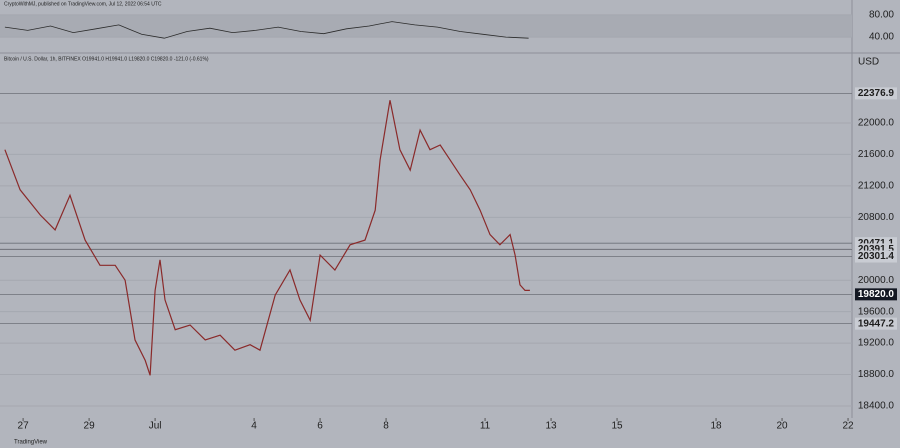 The height and width of the screenshot is (448, 900). Describe the element at coordinates (617, 426) in the screenshot. I see `x-tick-label: 15` at that location.